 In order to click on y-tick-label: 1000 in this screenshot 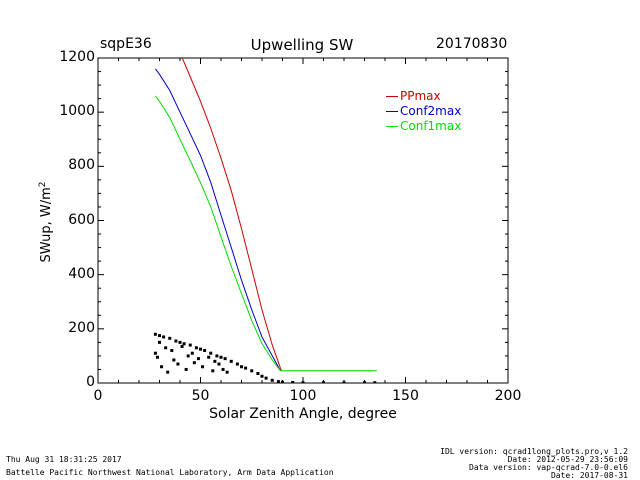, I will do `click(77, 111)`.